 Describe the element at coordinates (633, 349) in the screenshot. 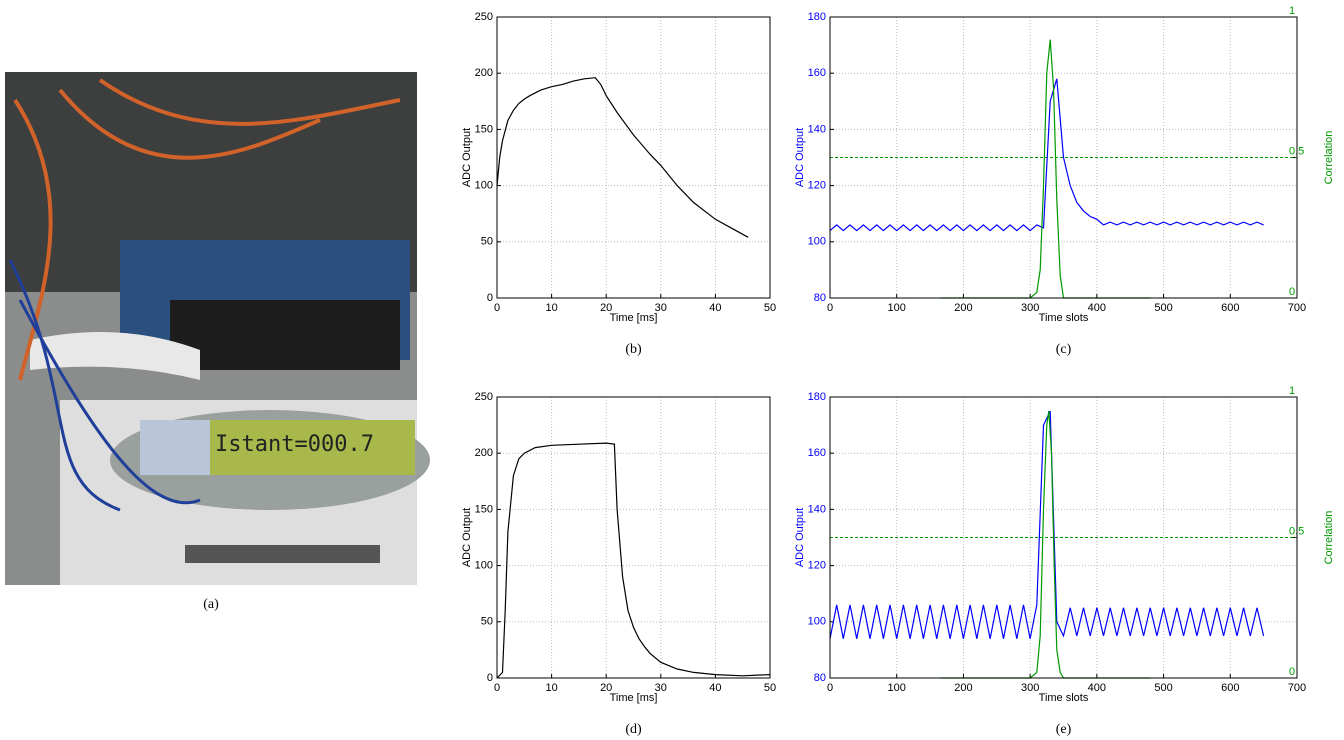

I see `caption: (b)` at that location.